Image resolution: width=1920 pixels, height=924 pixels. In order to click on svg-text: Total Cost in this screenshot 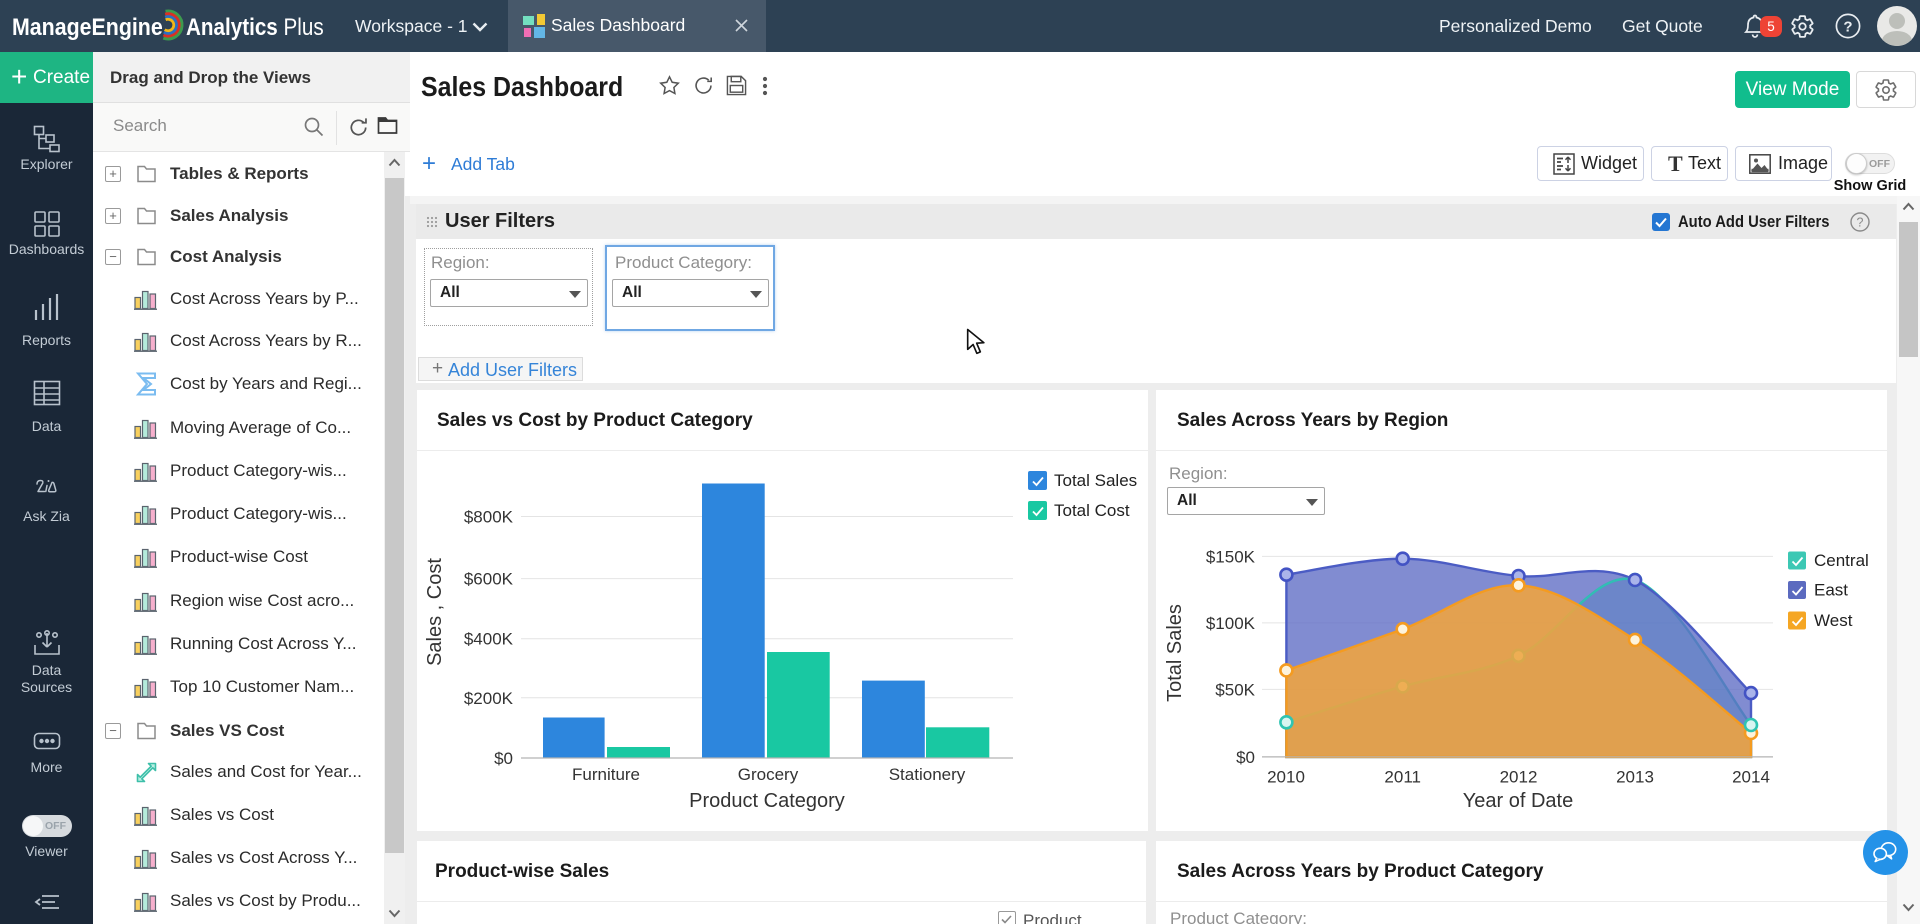, I will do `click(1092, 510)`.